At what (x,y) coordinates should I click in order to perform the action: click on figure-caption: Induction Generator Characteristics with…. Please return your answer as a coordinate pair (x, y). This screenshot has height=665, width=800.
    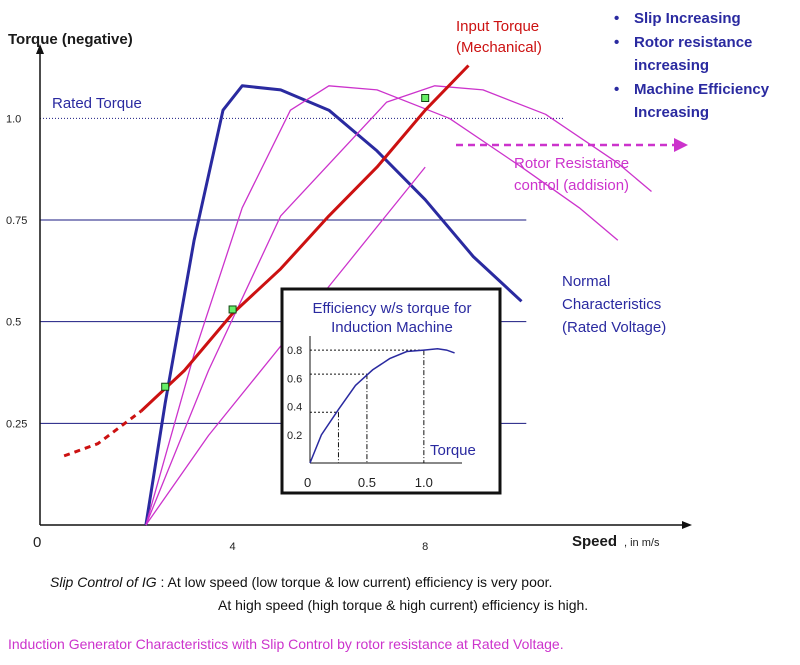
    Looking at the image, I should click on (286, 644).